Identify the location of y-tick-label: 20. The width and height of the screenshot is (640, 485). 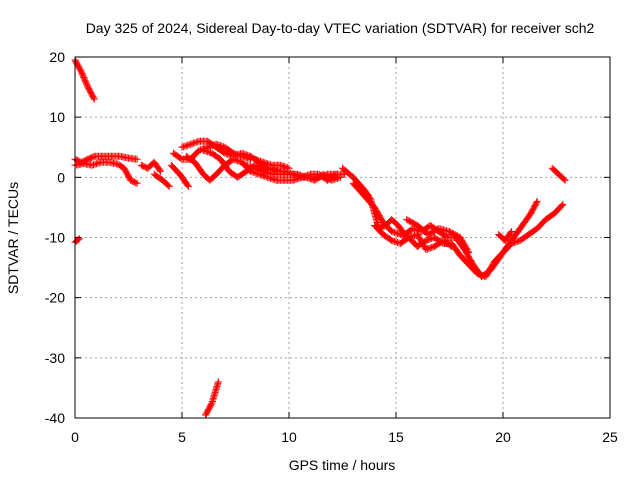
(57, 57).